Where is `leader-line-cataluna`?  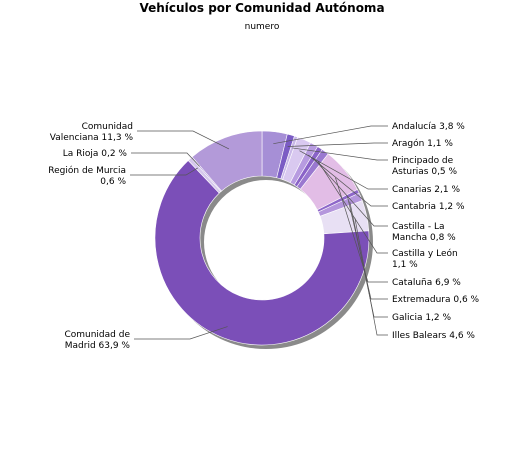 leader-line-cataluna is located at coordinates (361, 230).